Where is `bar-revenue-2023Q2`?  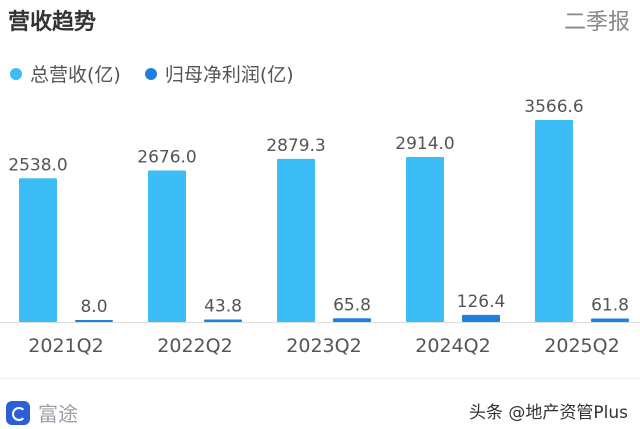
bar-revenue-2023Q2 is located at coordinates (296, 240).